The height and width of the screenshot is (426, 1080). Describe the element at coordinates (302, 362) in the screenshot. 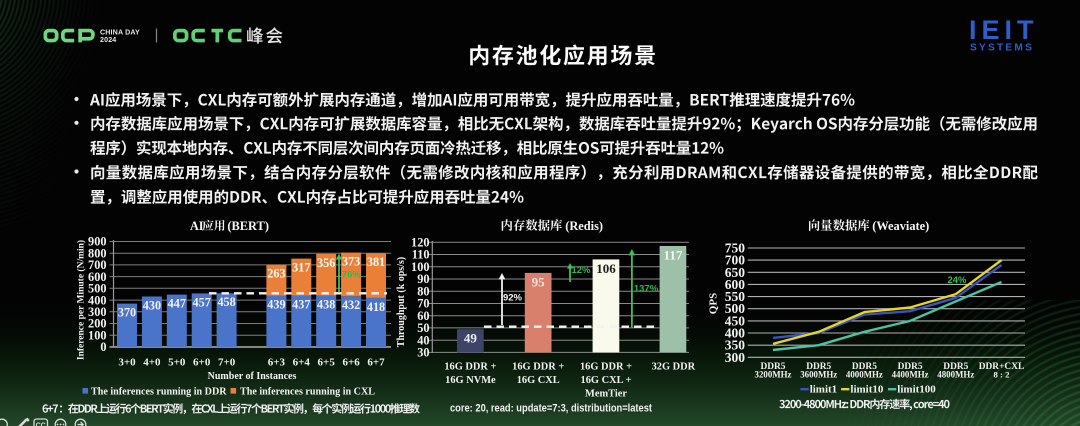

I see `svg-text: 6+4` at that location.